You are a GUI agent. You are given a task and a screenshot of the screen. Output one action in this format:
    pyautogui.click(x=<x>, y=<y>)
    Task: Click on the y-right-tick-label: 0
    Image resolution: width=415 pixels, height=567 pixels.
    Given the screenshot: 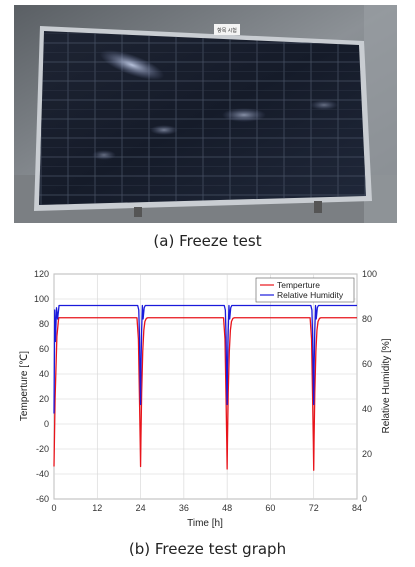 What is the action you would take?
    pyautogui.click(x=364, y=499)
    